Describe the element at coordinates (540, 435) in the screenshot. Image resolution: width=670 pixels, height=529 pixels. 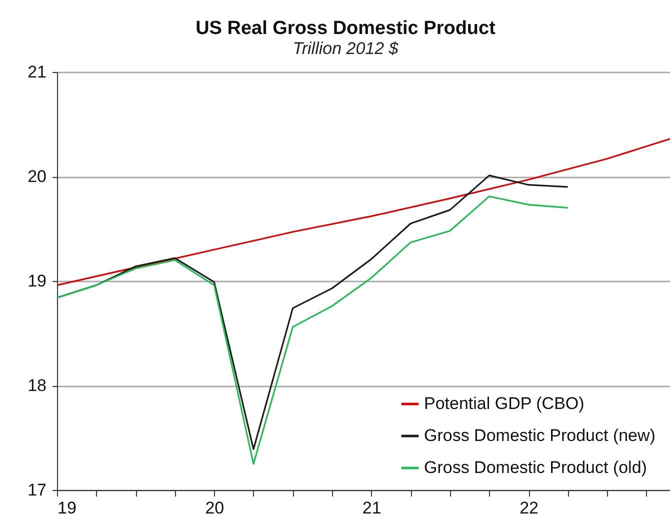
I see `legend-label: Gross Domestic Product (new)` at that location.